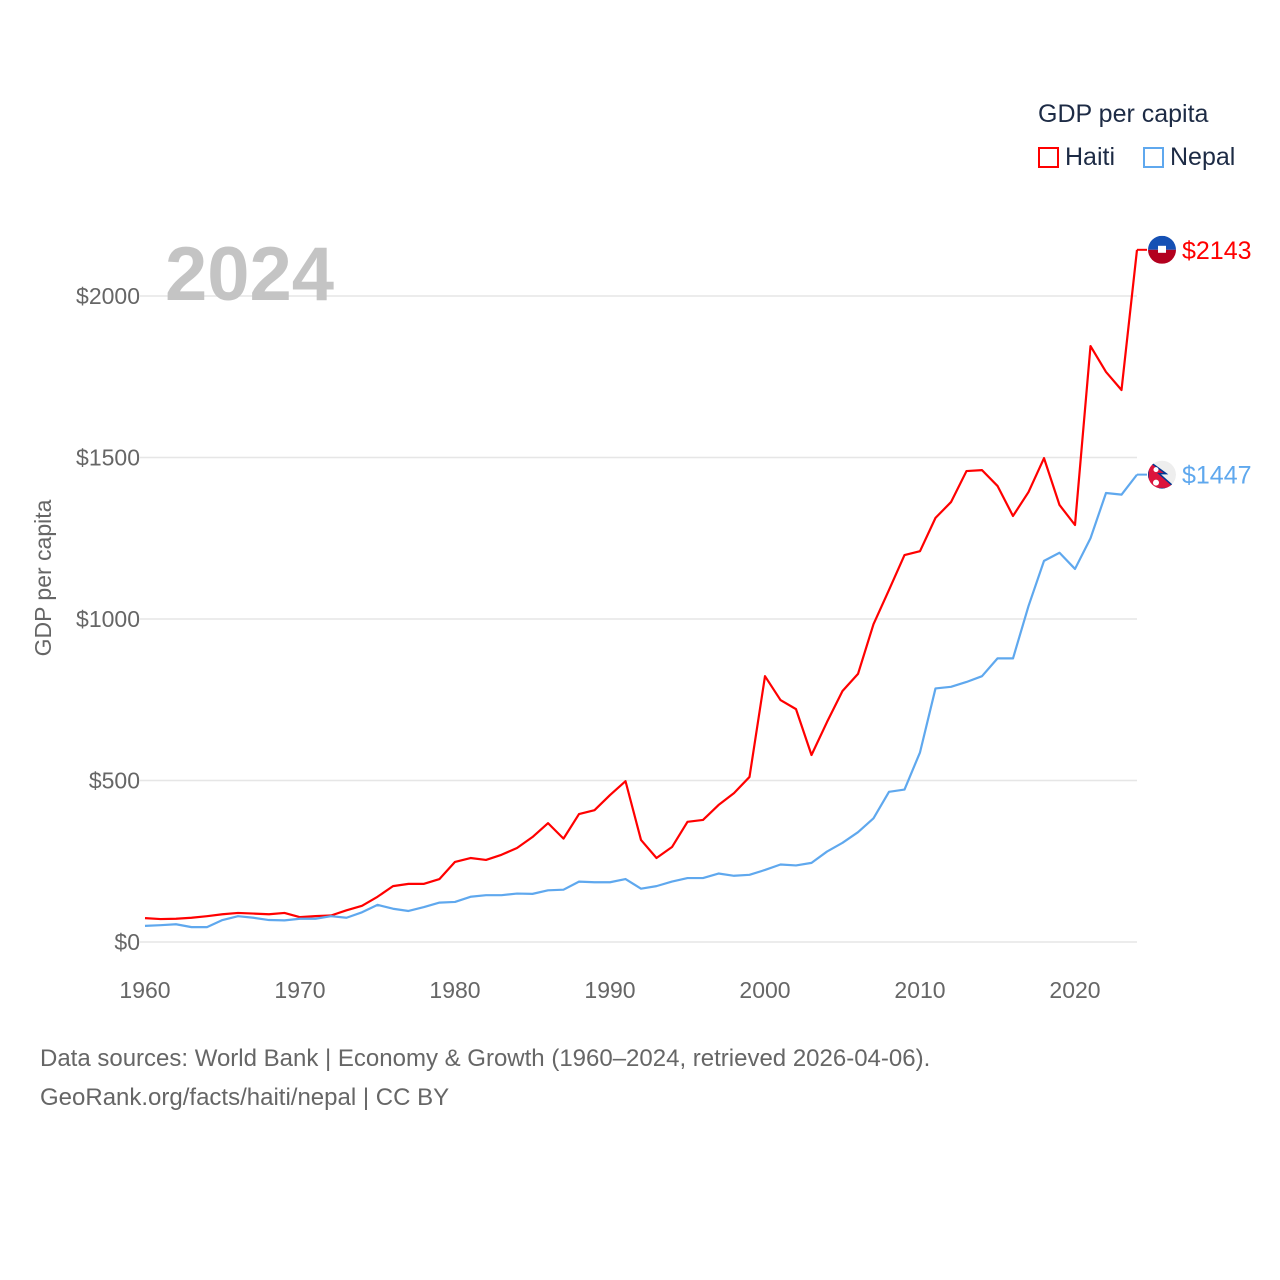 The width and height of the screenshot is (1280, 1280). Describe the element at coordinates (299, 990) in the screenshot. I see `x-tick-label: 1970` at that location.